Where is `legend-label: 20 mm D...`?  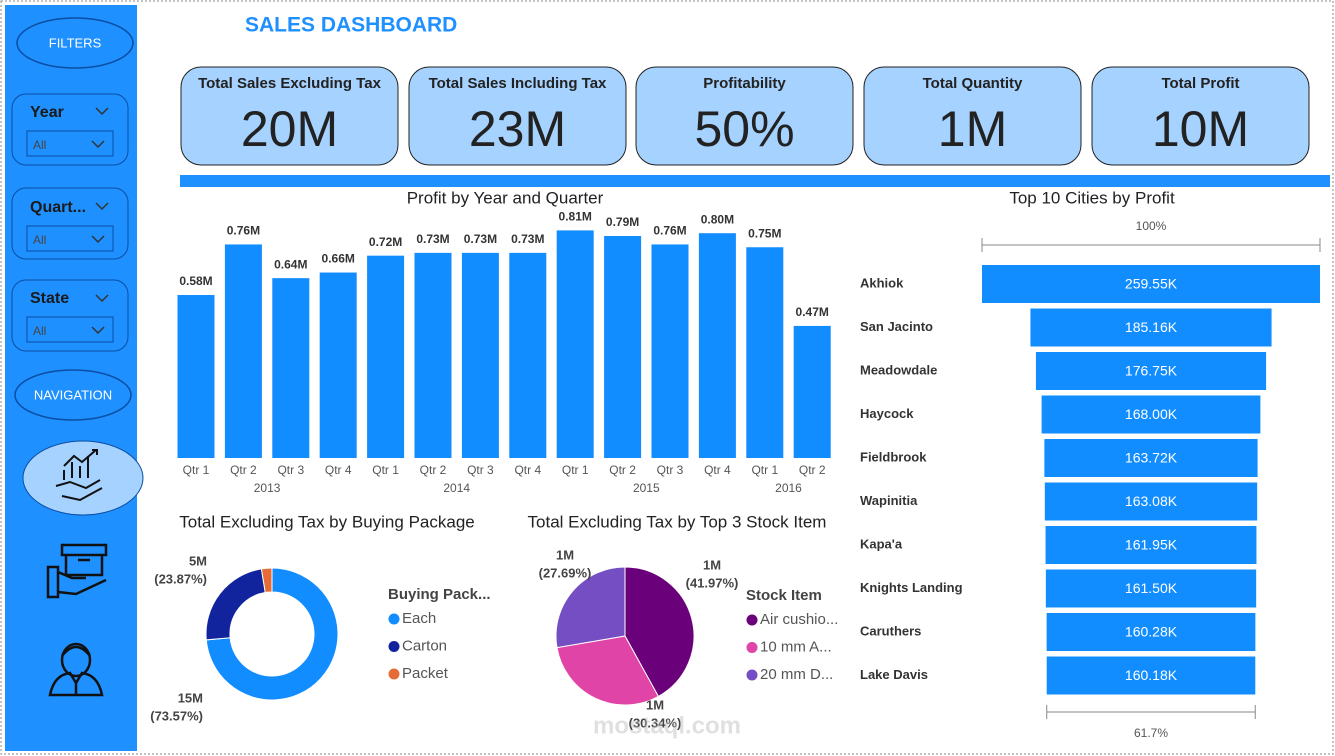
legend-label: 20 mm D... is located at coordinates (796, 674).